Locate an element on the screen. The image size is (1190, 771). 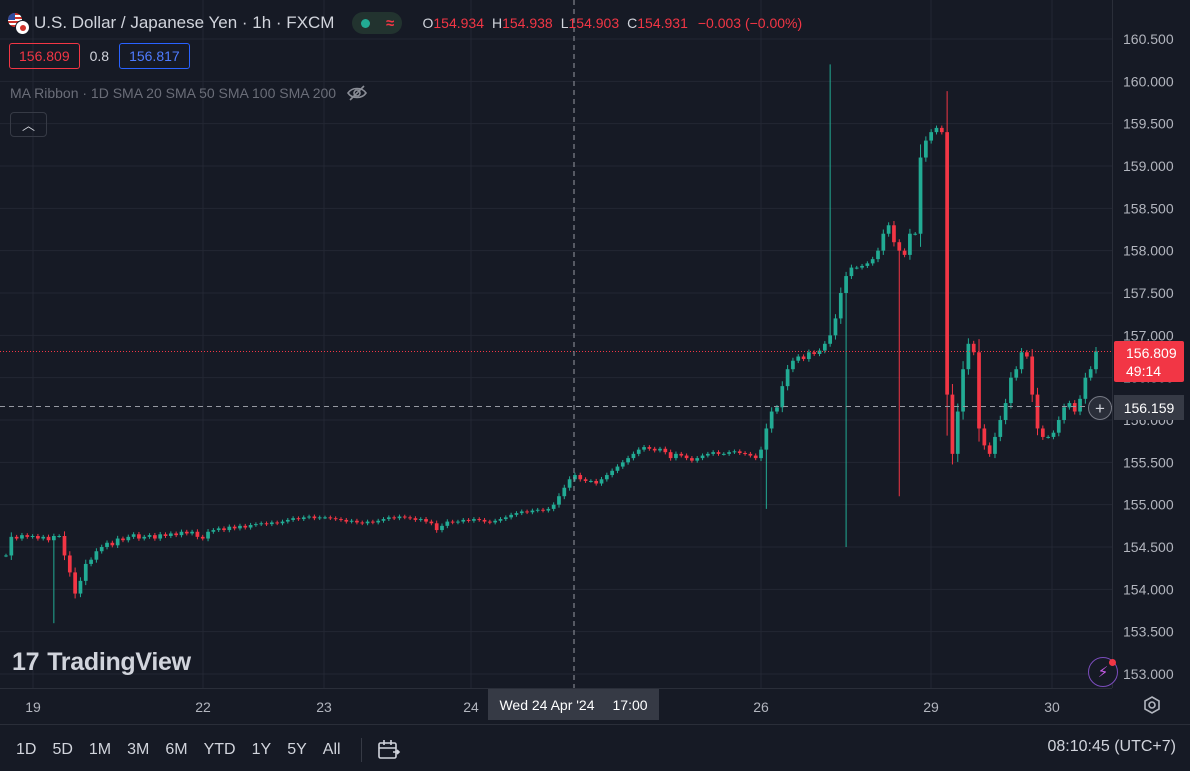
add-plus-icon: + is located at coordinates (1100, 408).